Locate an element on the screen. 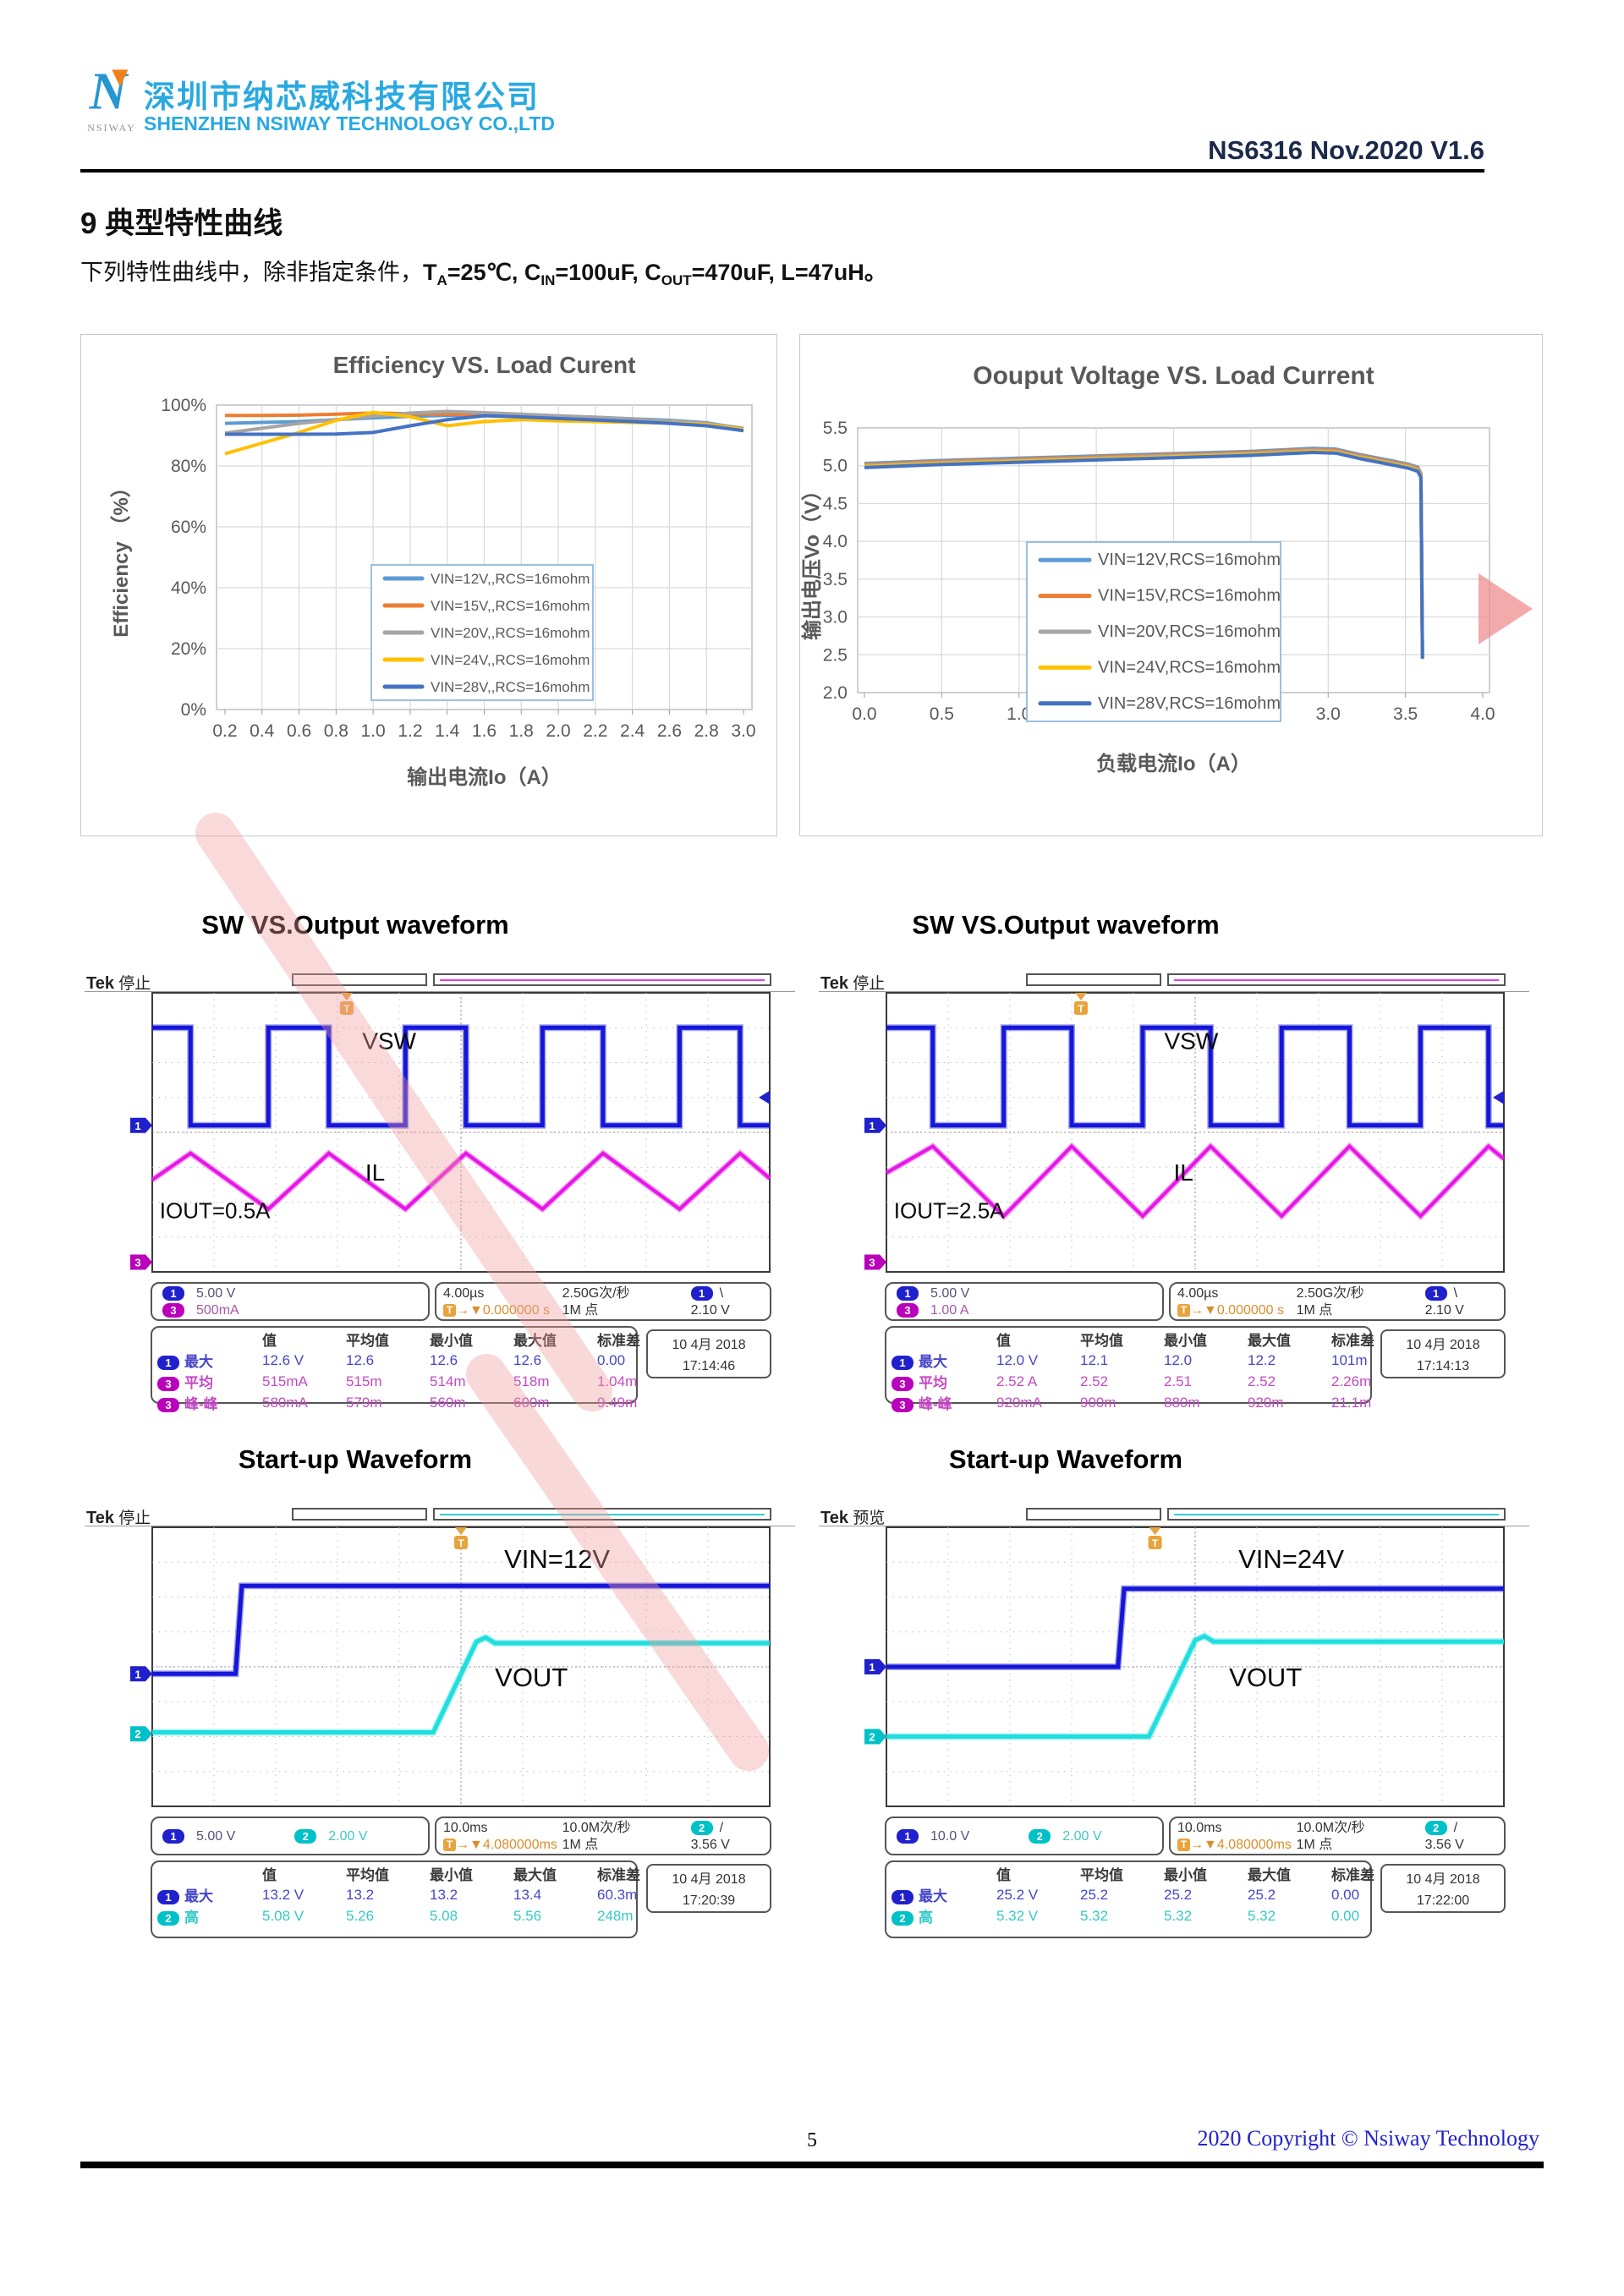  measurement-value: 2.52 is located at coordinates (1094, 1381).